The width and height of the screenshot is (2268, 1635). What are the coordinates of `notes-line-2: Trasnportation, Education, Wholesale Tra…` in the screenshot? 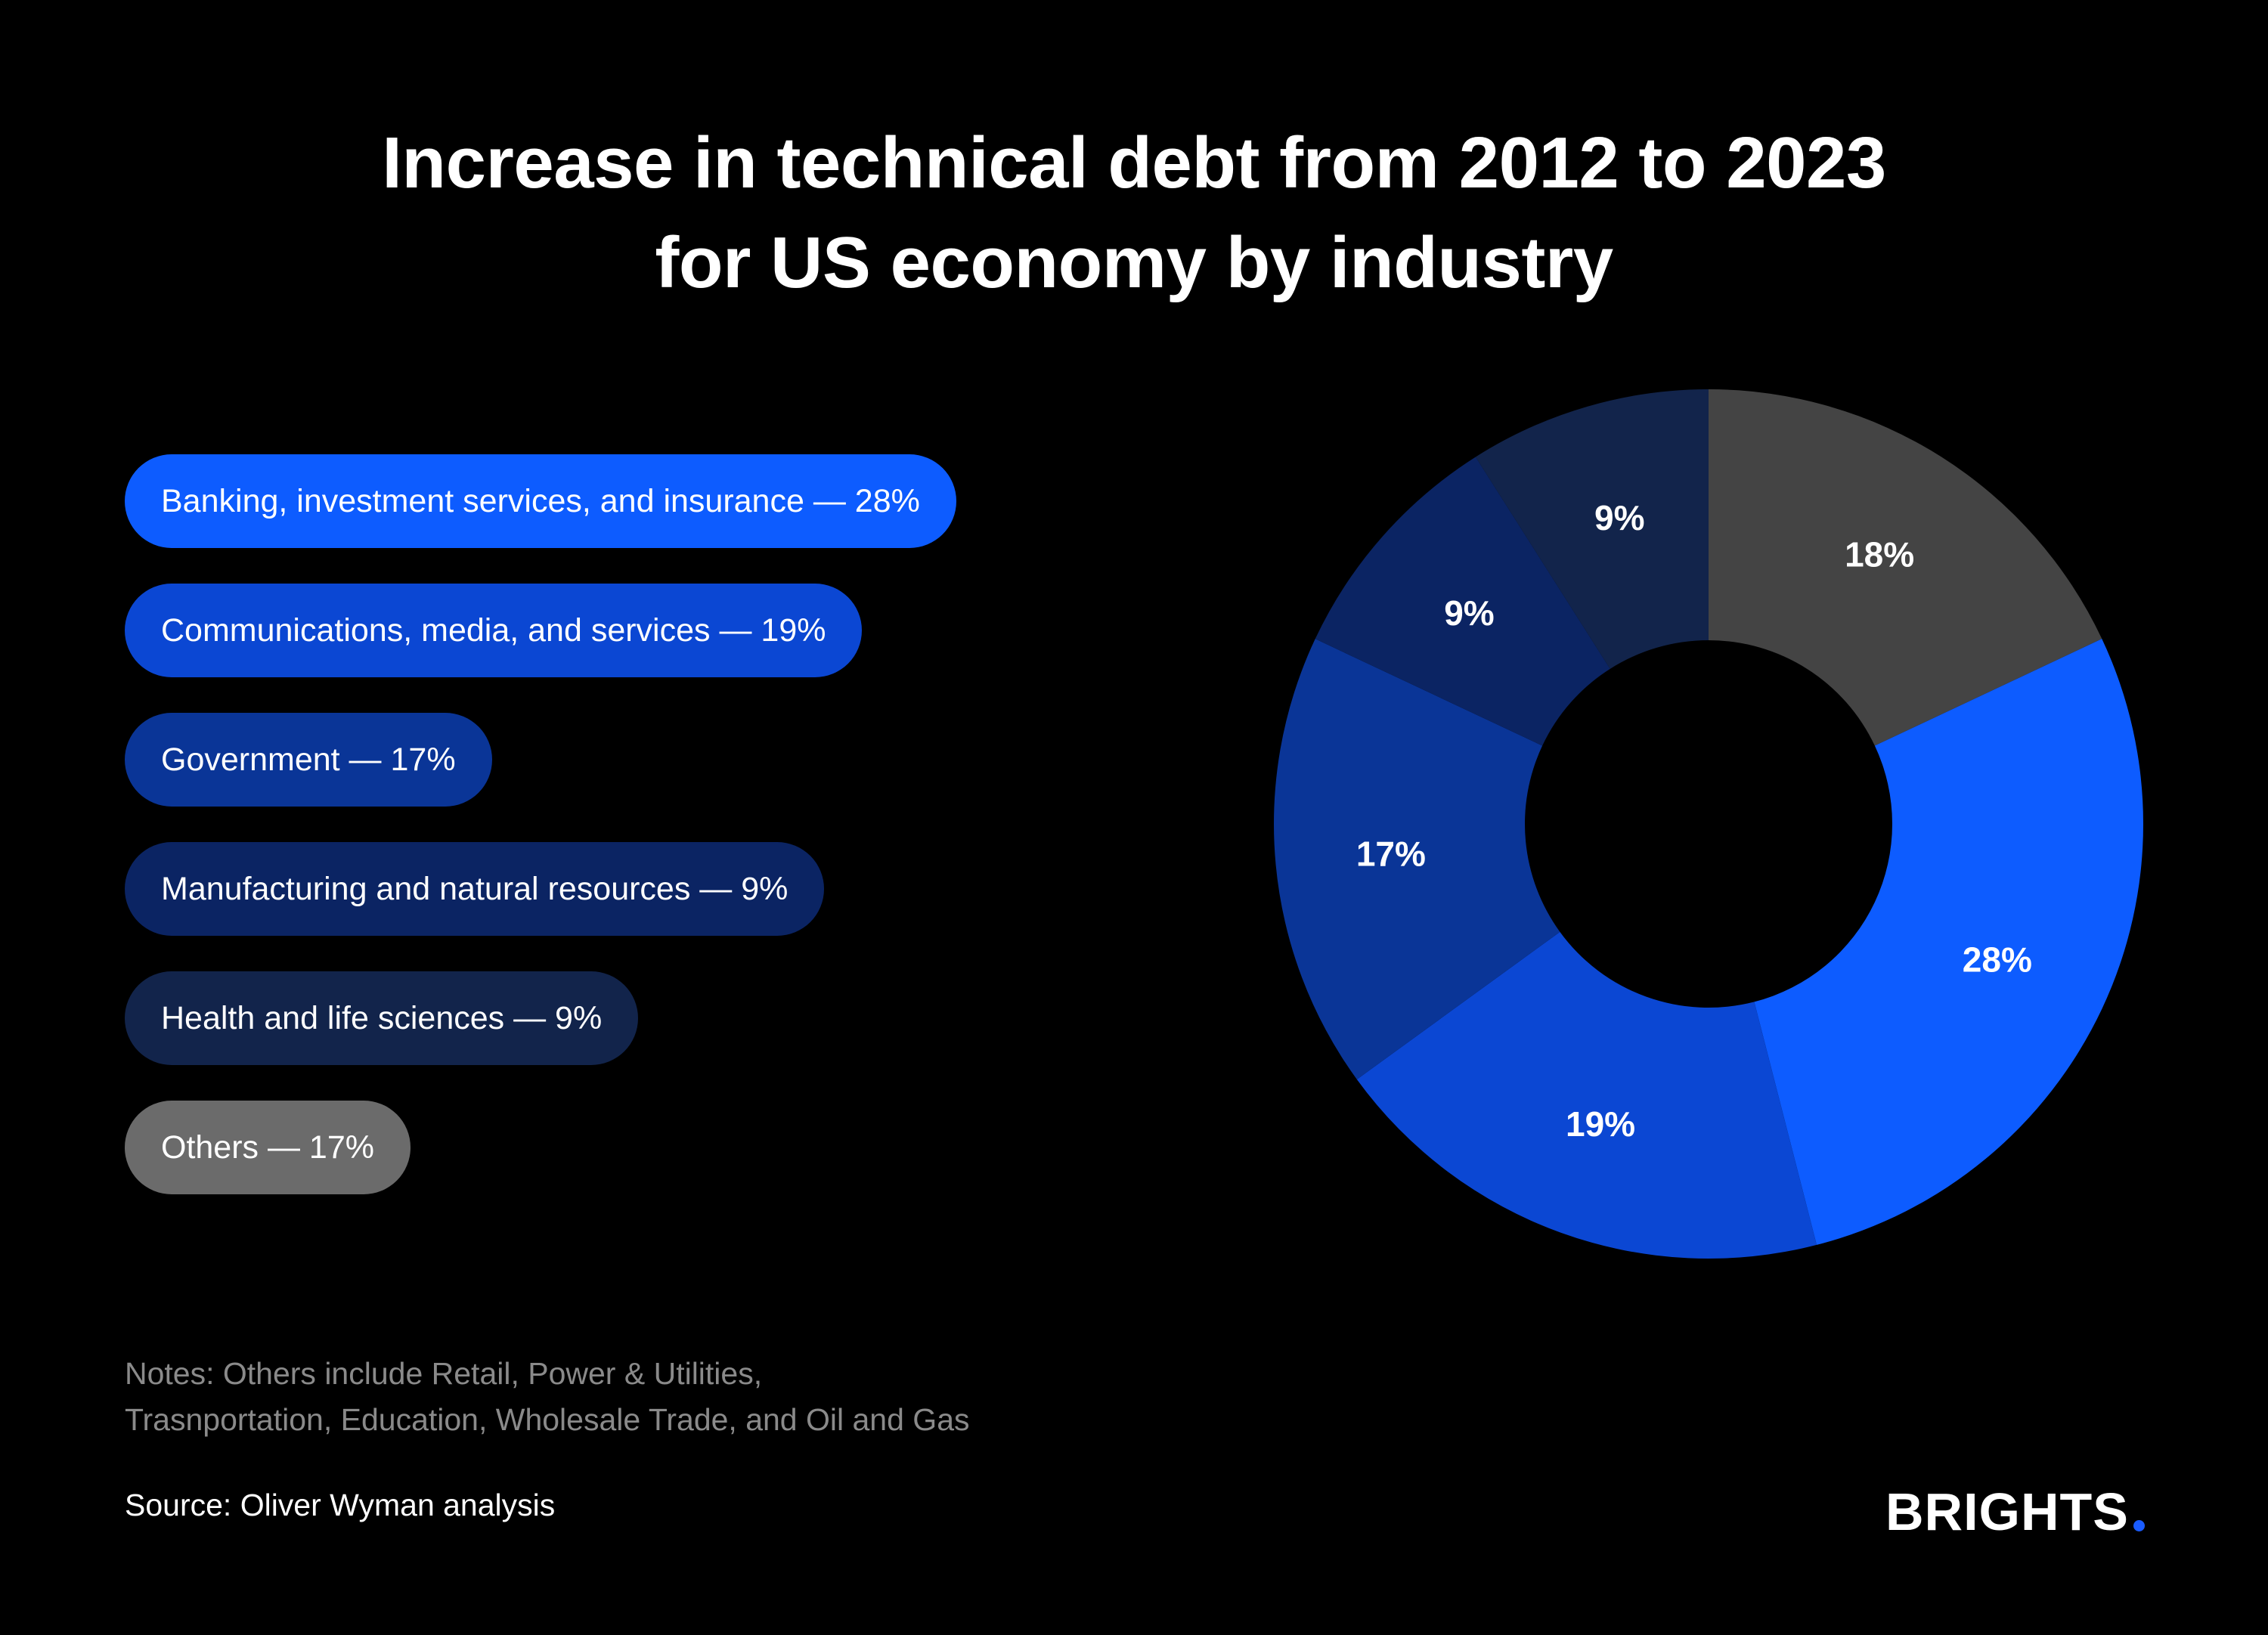 It's located at (547, 1419).